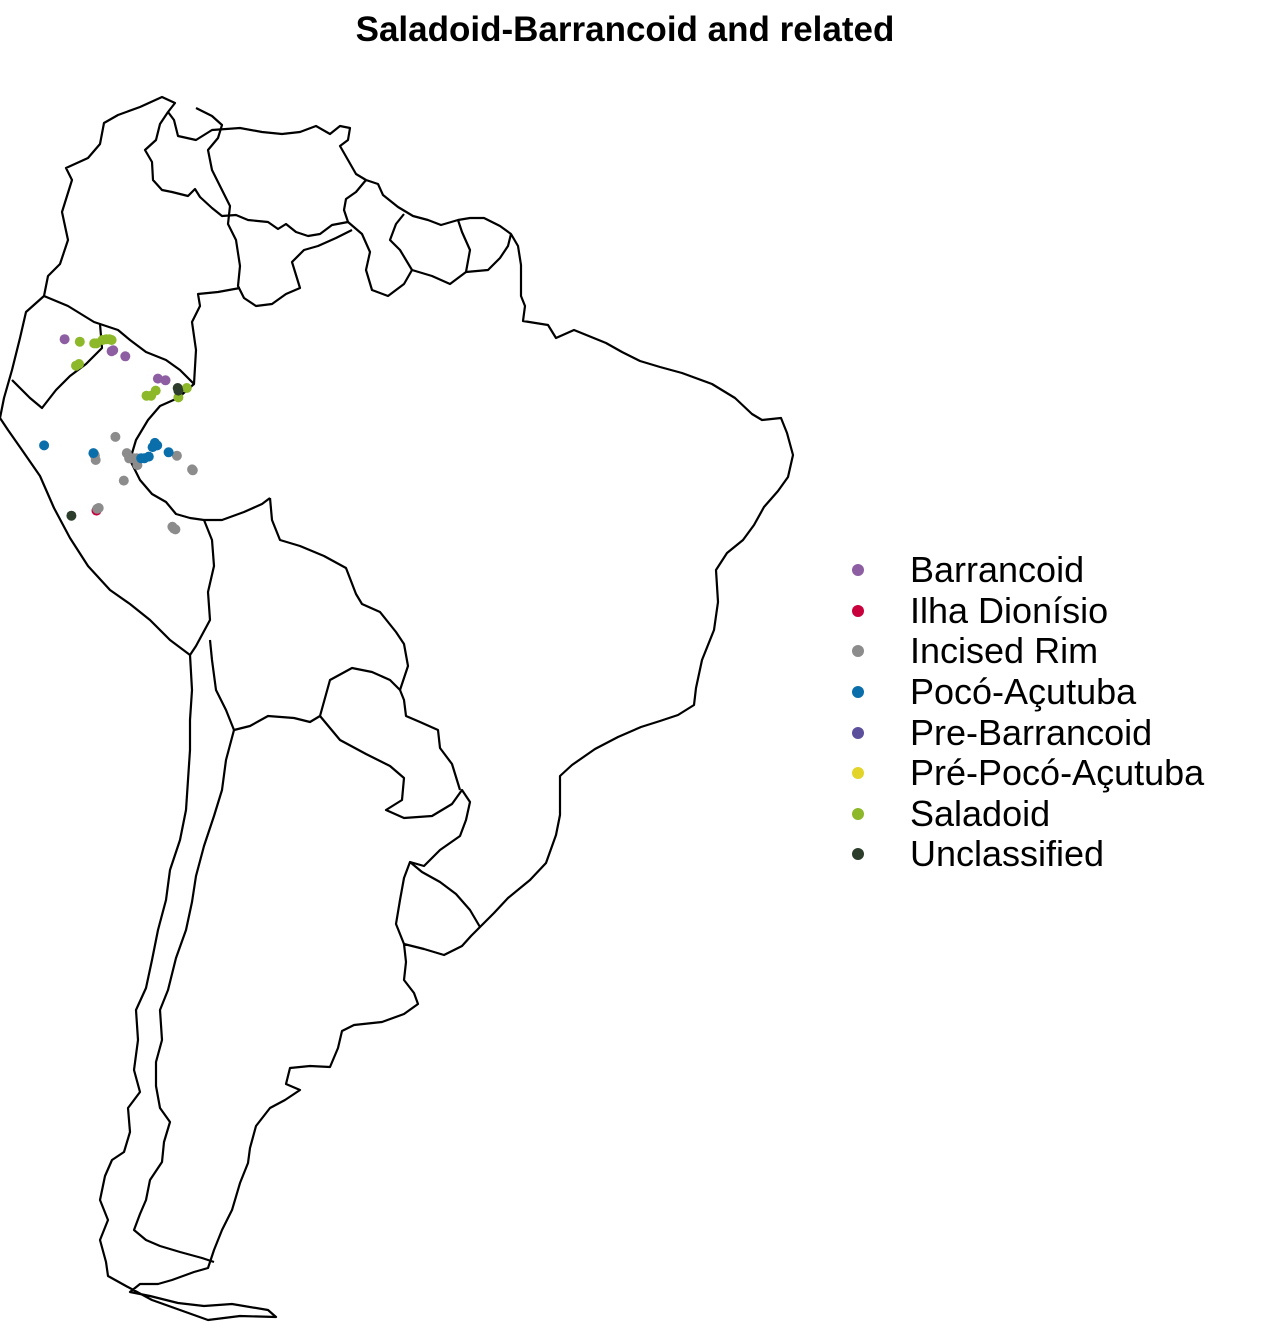 The width and height of the screenshot is (1264, 1344). I want to click on border-peru-bolivia, so click(202, 587).